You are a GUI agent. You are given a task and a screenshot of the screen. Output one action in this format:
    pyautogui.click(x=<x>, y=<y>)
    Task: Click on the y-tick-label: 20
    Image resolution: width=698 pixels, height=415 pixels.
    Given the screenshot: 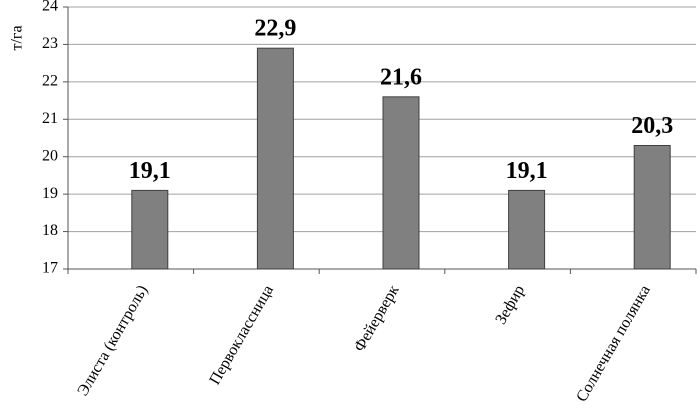 What is the action you would take?
    pyautogui.click(x=50, y=155)
    